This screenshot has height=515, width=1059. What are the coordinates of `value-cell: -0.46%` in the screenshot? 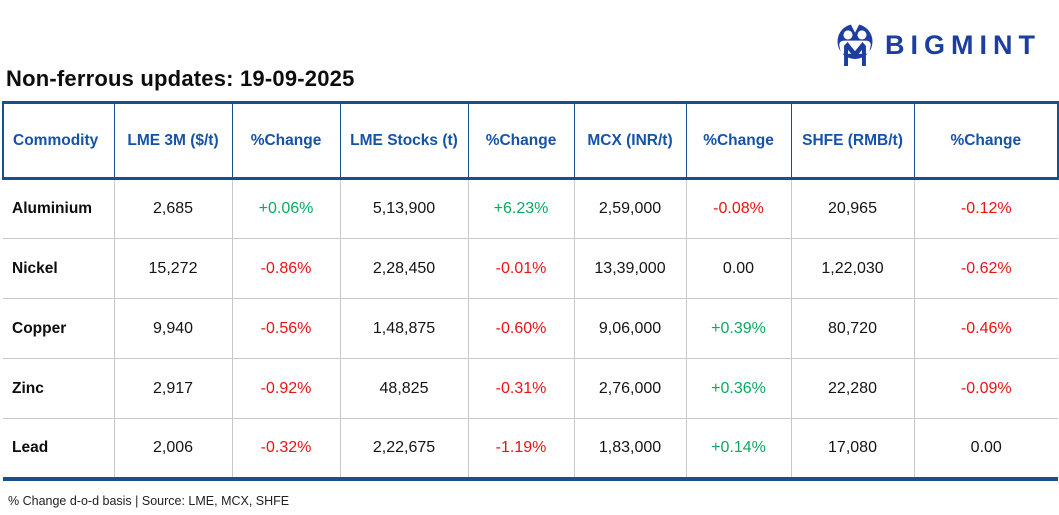 It's located at (986, 328).